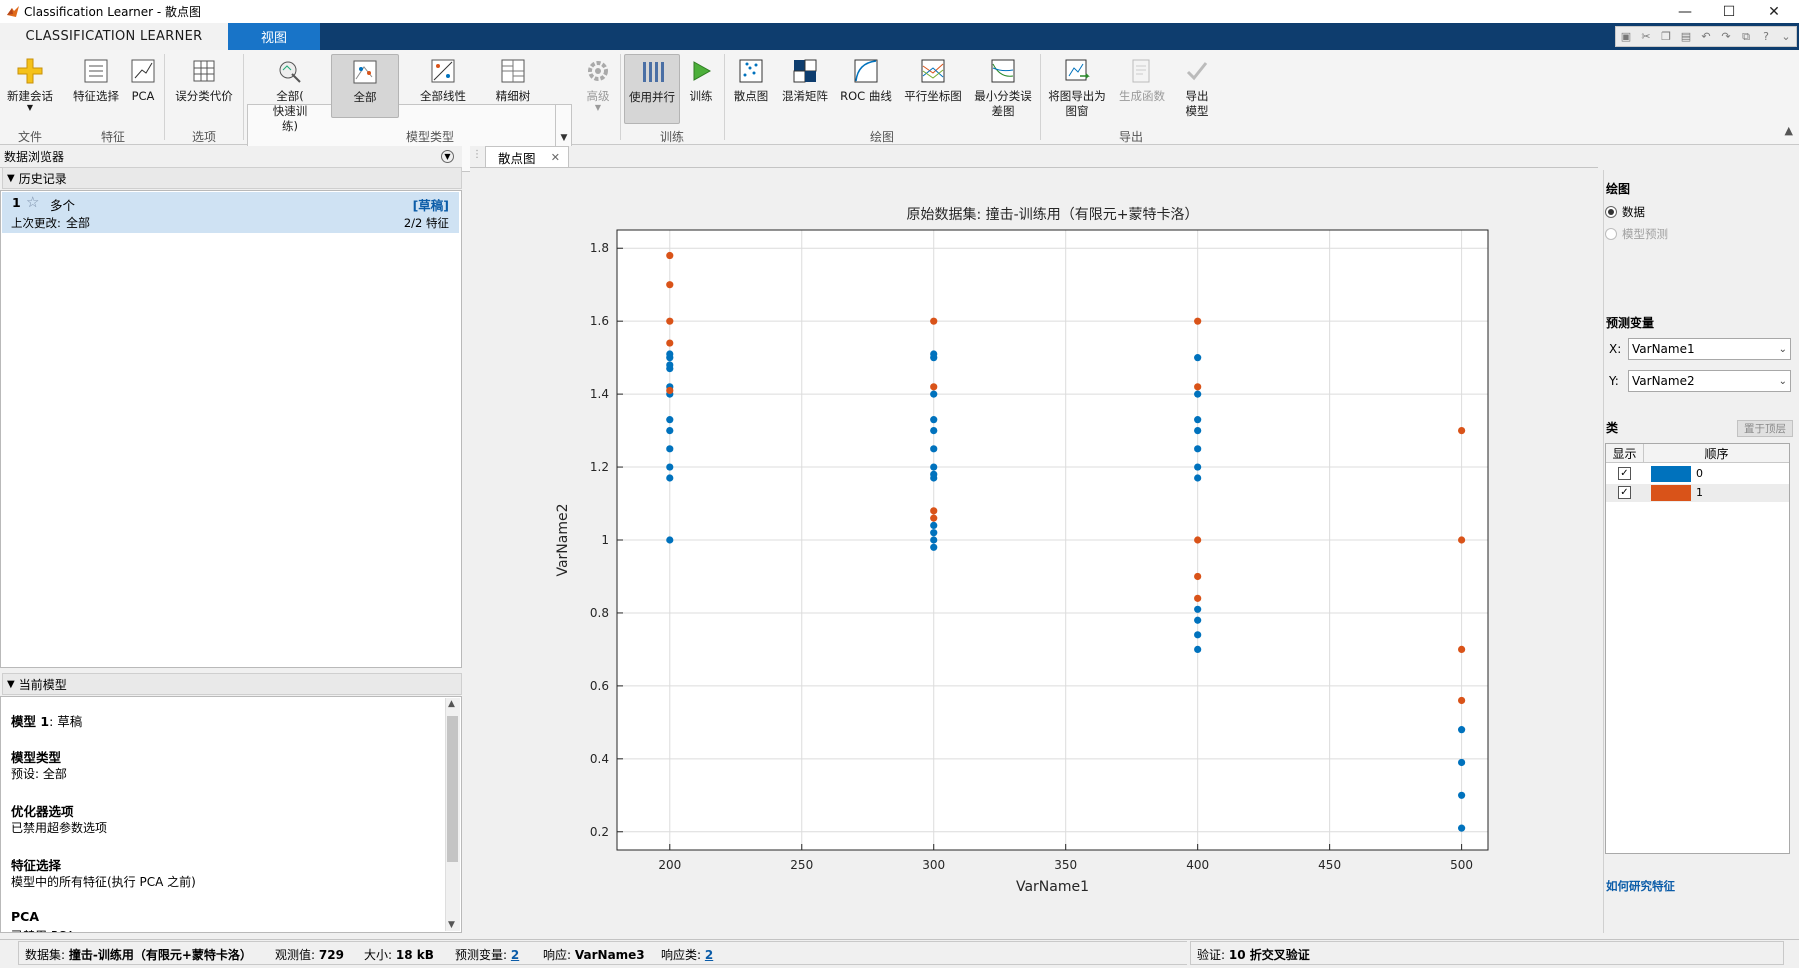  Describe the element at coordinates (598, 71) in the screenshot. I see `gear-icon` at that location.